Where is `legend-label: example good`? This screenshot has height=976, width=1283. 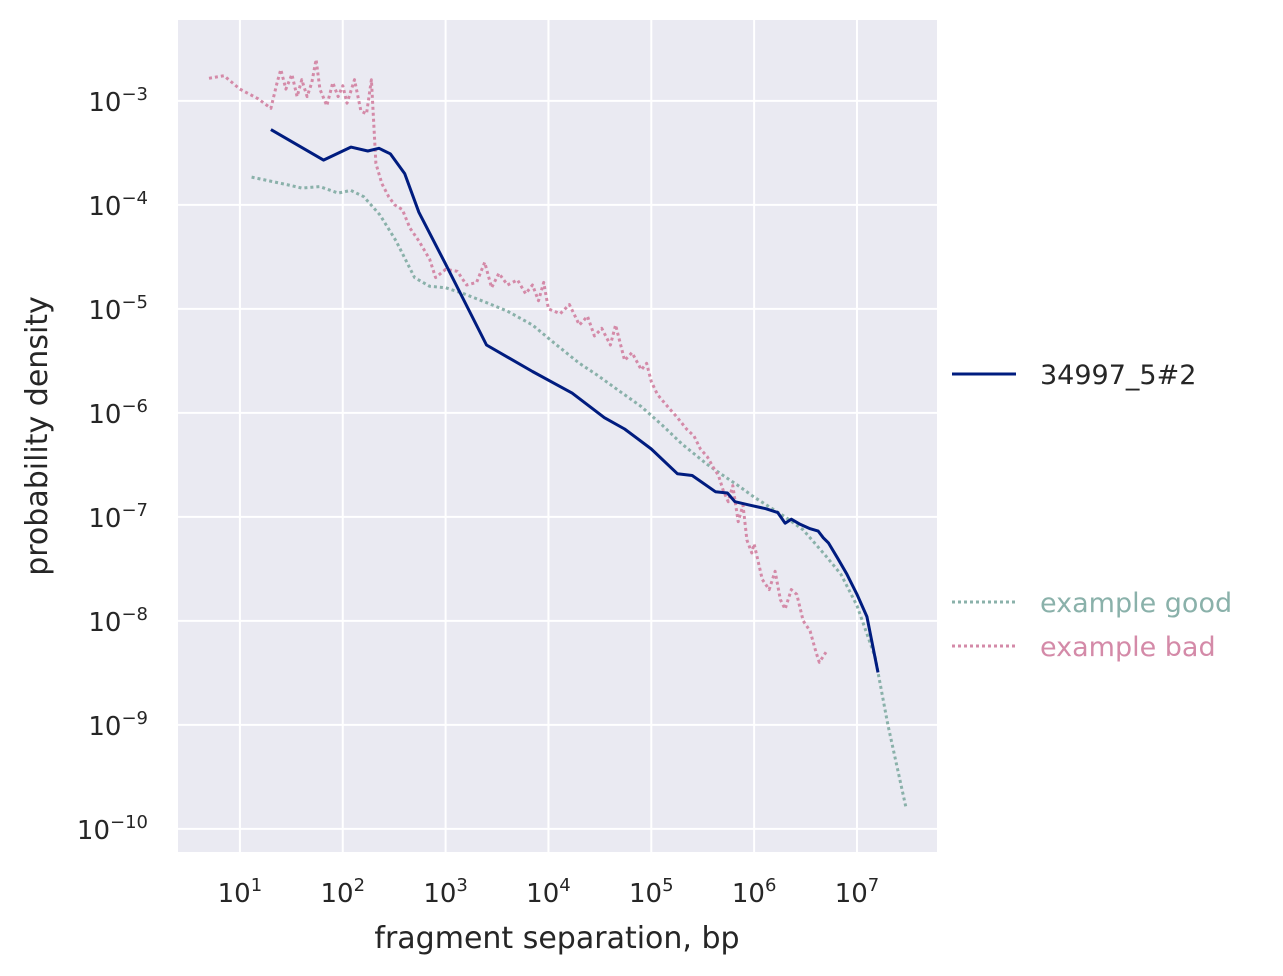 legend-label: example good is located at coordinates (1136, 603).